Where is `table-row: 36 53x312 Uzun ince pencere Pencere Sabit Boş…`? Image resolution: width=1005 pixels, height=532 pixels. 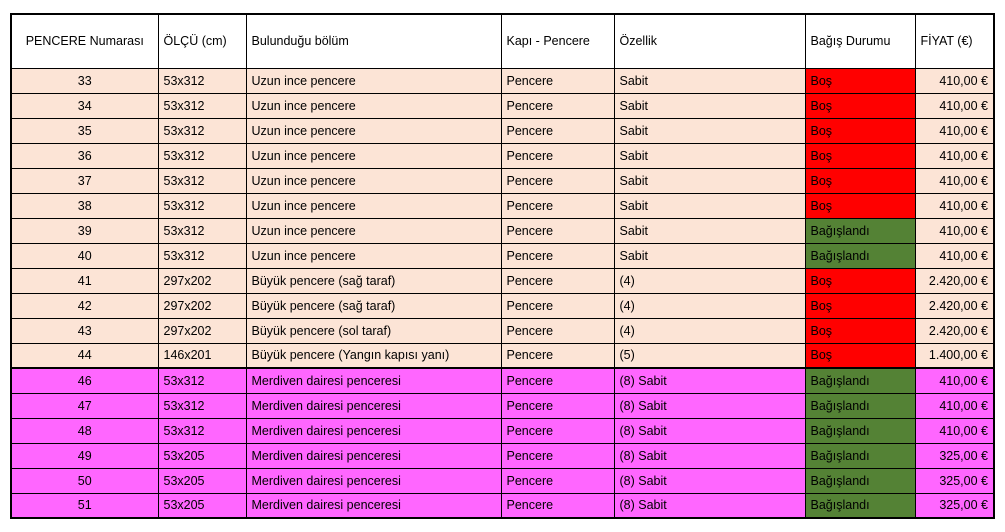 table-row: 36 53x312 Uzun ince pencere Pencere Sabit Boş… is located at coordinates (502, 155).